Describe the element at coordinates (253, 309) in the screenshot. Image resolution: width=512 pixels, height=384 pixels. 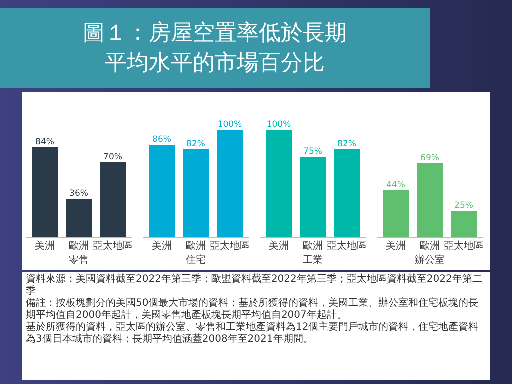
I see `text: 備註：按板塊劃分的美國50個最大市場的資料；基於所獲得的資料，美國工業、辦公室和住宅板塊的長期平均值自2000年起計，美國零售地產板塊長期平均值自2007年起計。` at that location.